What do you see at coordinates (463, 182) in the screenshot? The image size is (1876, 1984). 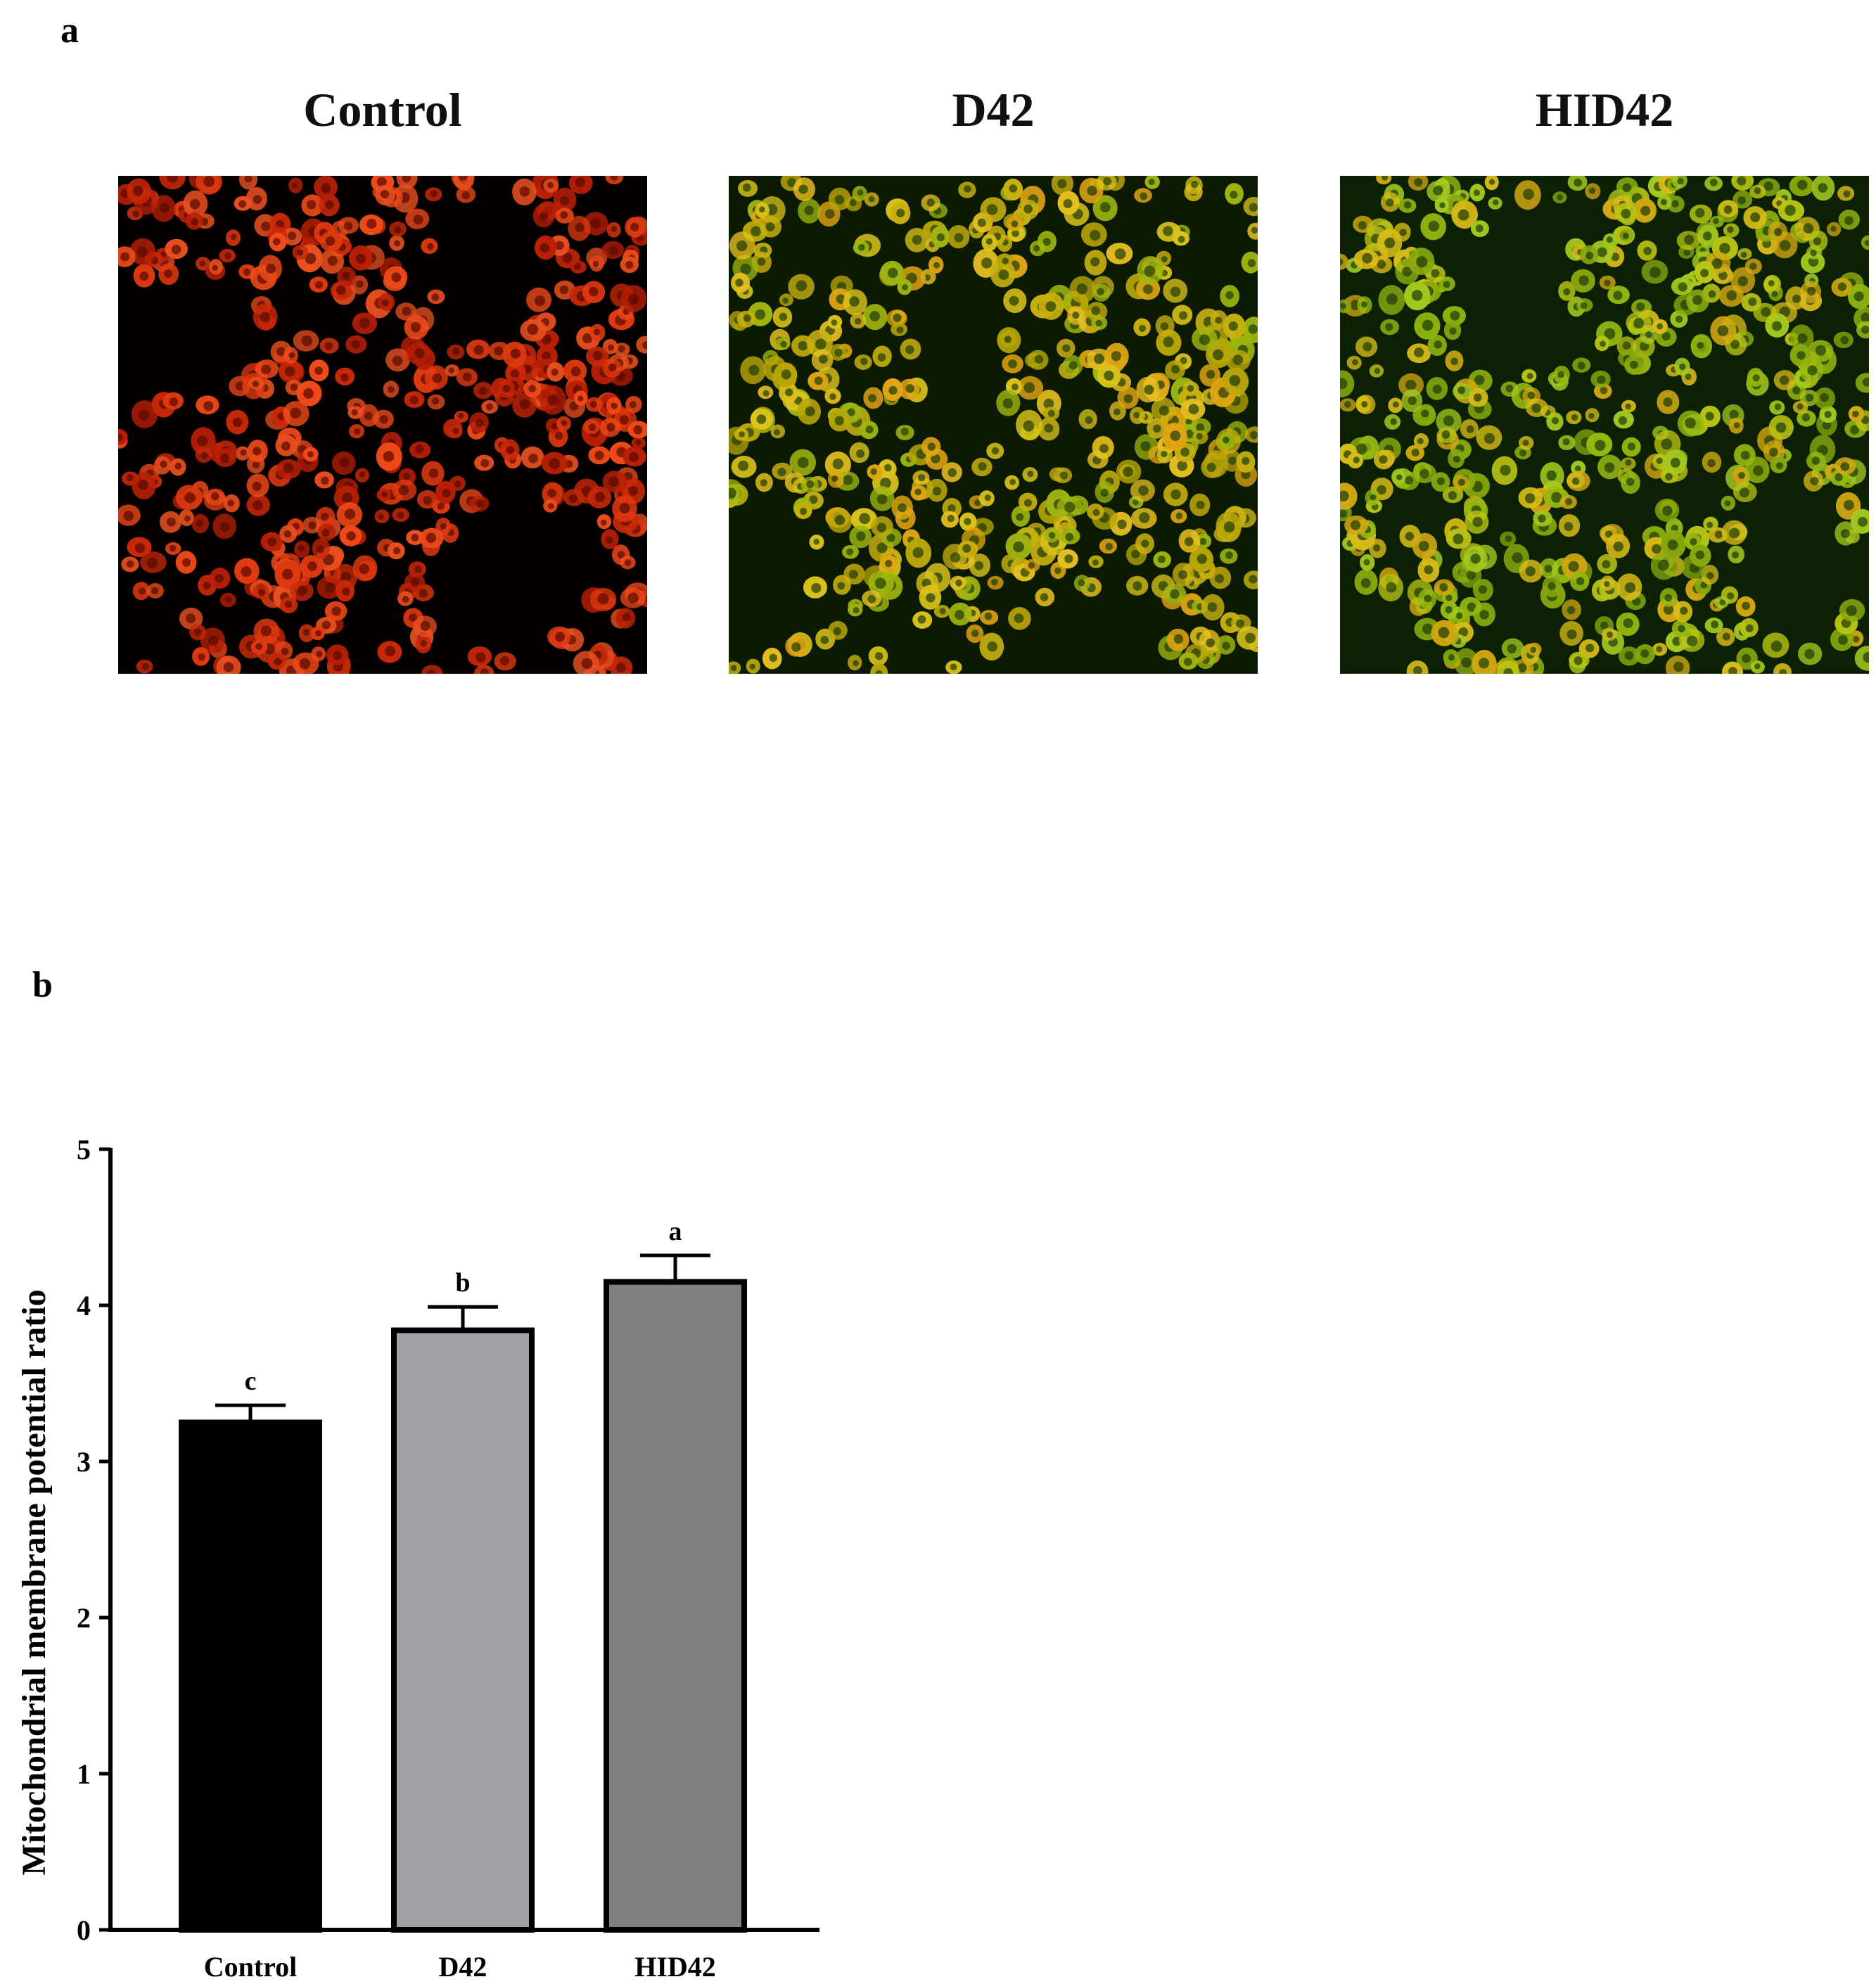 I see `cell` at bounding box center [463, 182].